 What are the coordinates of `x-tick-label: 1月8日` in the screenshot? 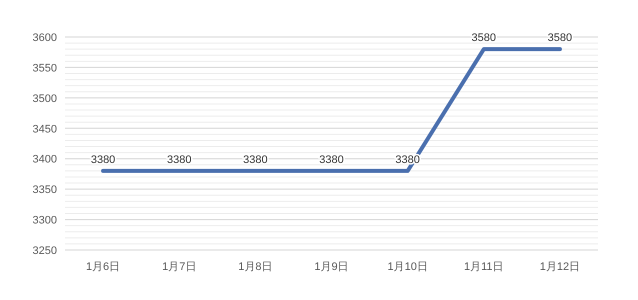 It's located at (255, 267).